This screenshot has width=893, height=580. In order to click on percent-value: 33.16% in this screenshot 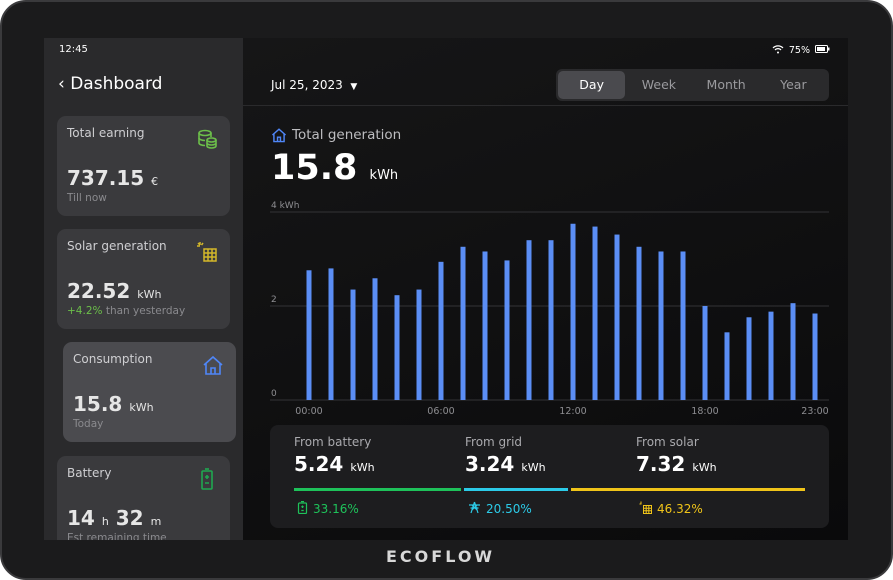, I will do `click(336, 509)`.